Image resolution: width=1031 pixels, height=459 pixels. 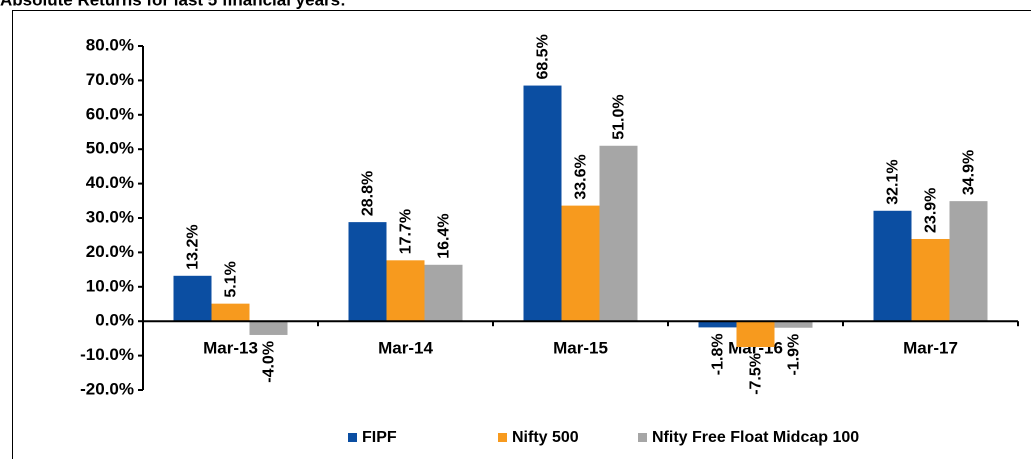 I want to click on value-label: 23.9%, so click(x=931, y=210).